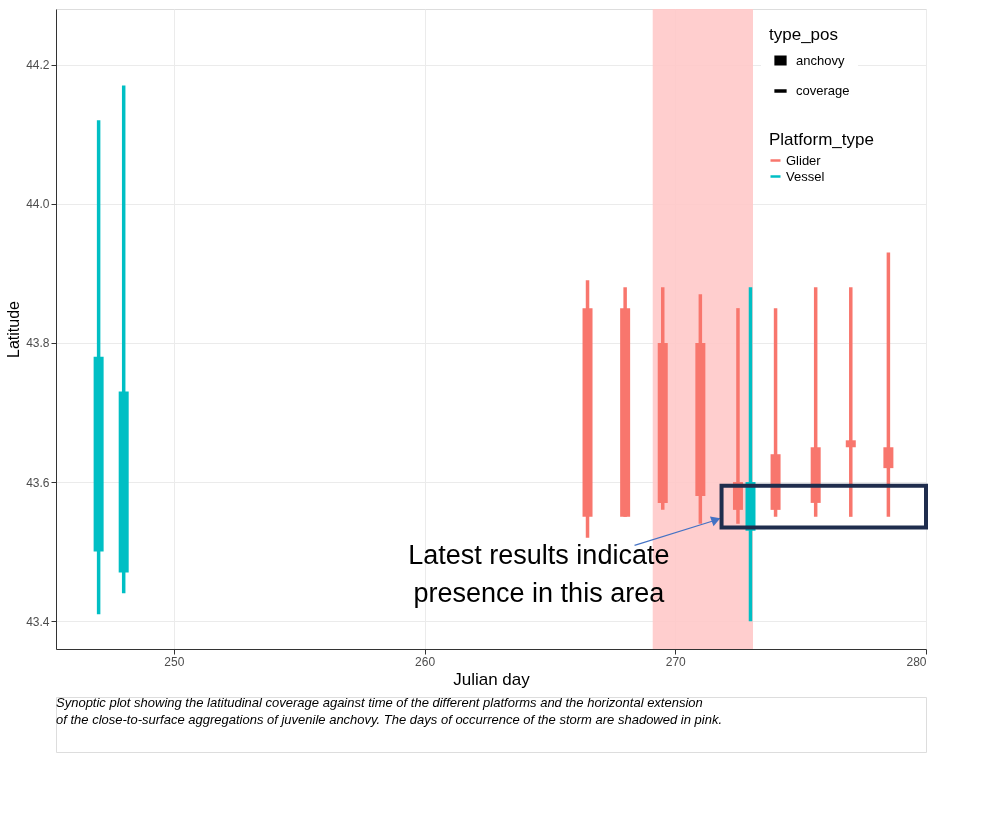 This screenshot has width=1006, height=828. What do you see at coordinates (38, 65) in the screenshot?
I see `y-tick-label: 44.2` at bounding box center [38, 65].